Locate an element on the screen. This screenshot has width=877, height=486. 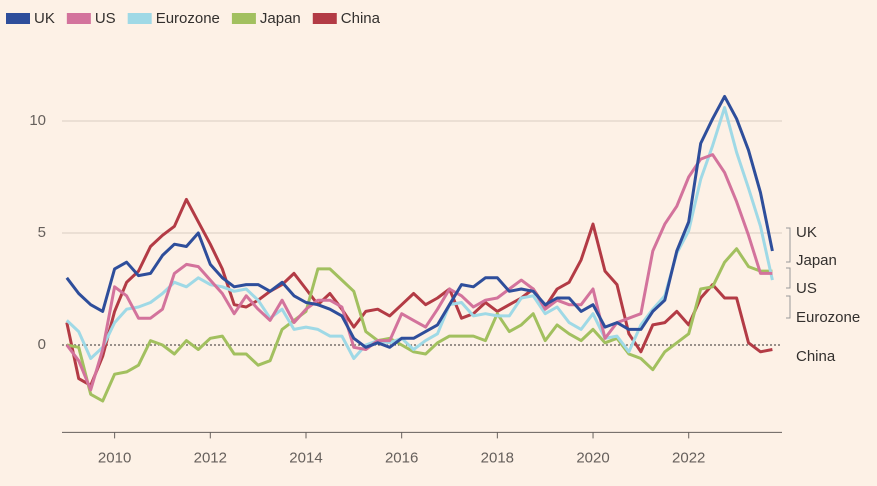
end-label: Japan is located at coordinates (816, 260).